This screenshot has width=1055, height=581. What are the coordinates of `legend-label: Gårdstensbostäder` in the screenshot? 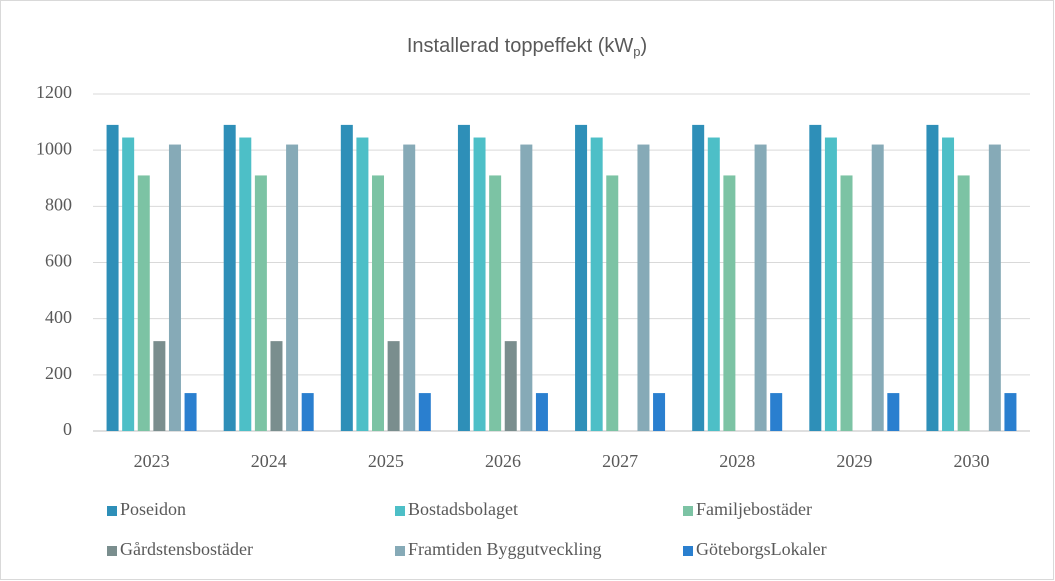 It's located at (186, 549).